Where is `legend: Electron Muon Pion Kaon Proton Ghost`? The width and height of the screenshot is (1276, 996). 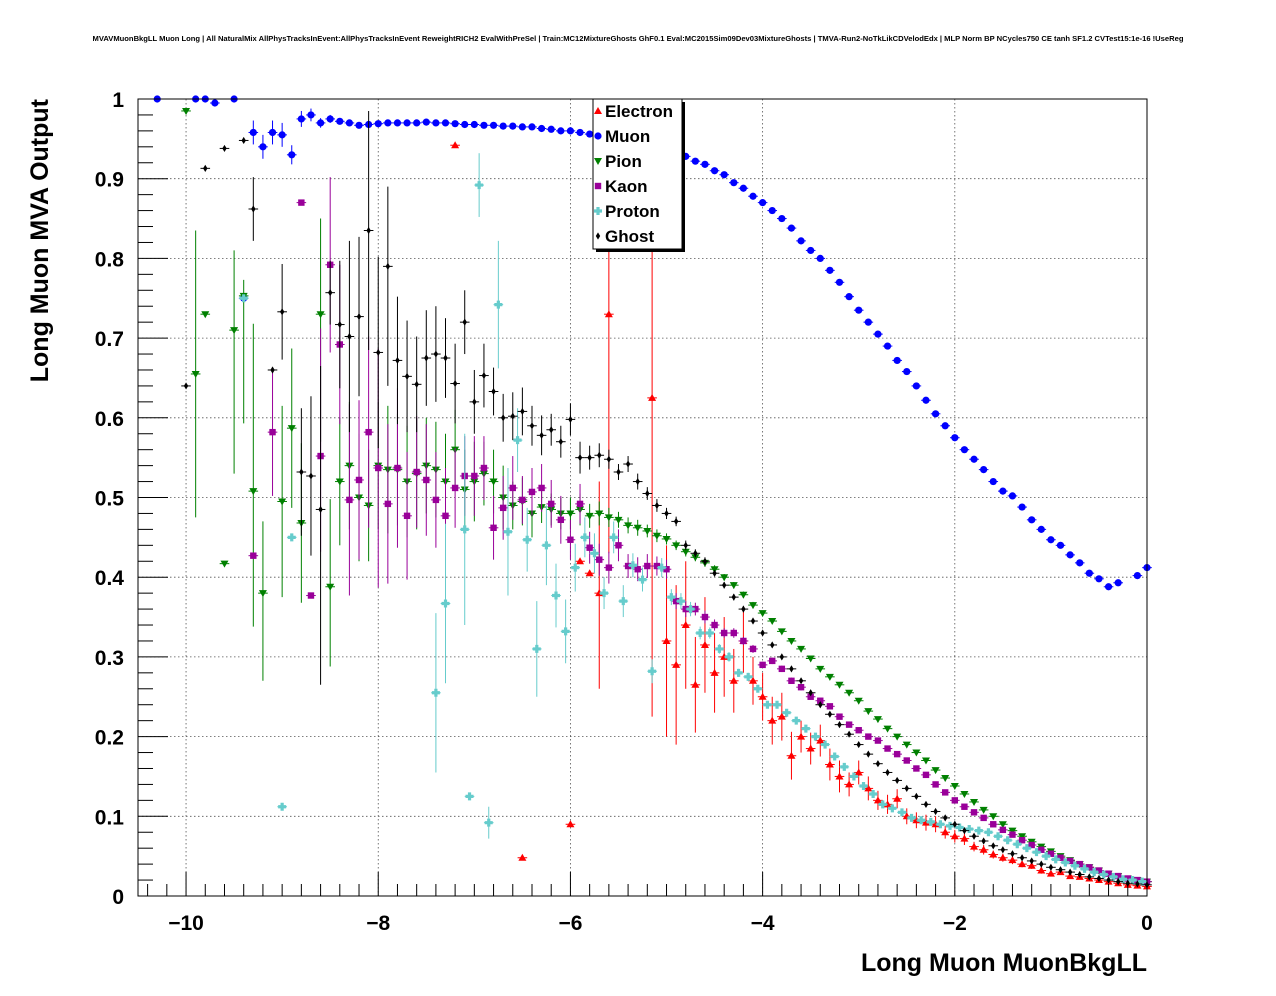
legend: Electron Muon Pion Kaon Proton Ghost is located at coordinates (638, 175).